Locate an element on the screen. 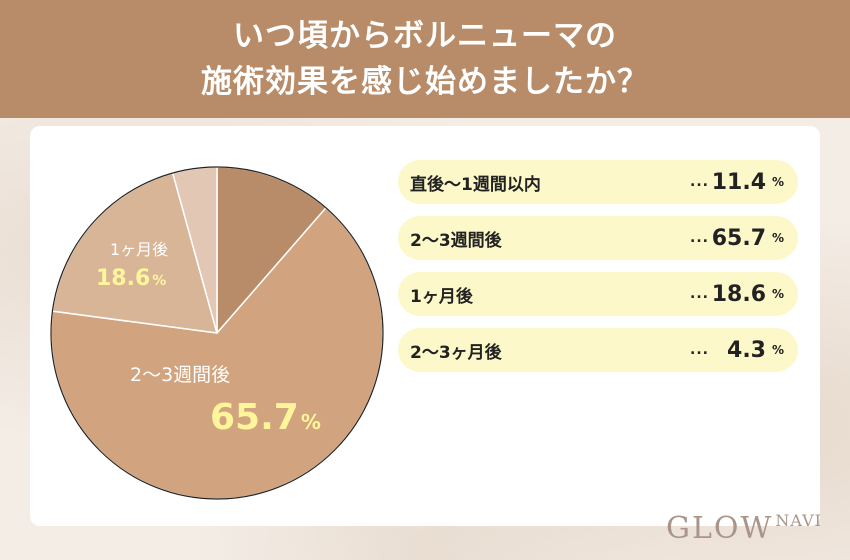 This screenshot has width=850, height=560. legend-item-one-month: 1ヶ月後 ... 18.6 % is located at coordinates (598, 294).